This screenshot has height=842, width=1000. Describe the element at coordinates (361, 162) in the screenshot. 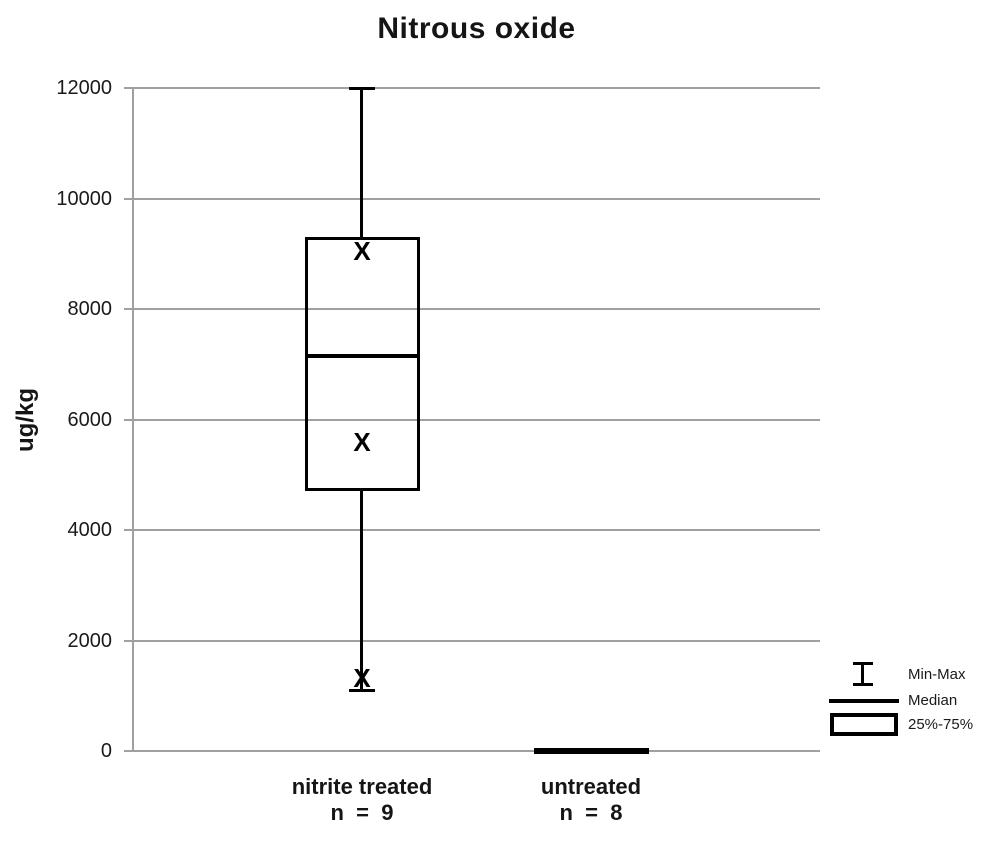

I see `whisker-upper` at that location.